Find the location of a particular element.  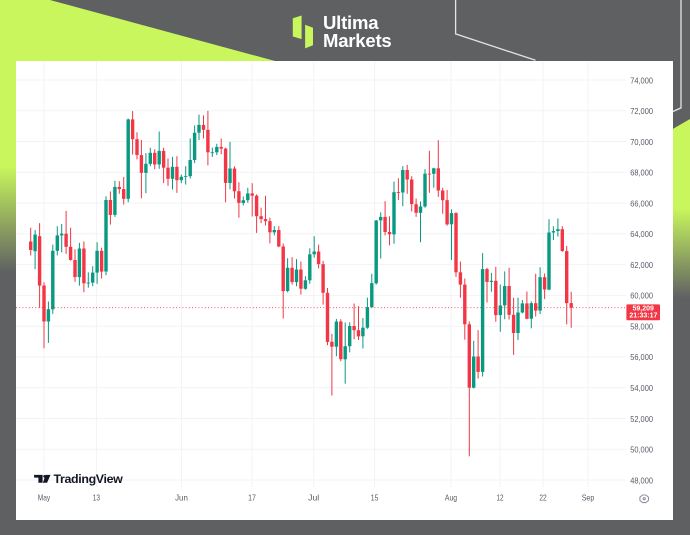

svg-text: 17 is located at coordinates (252, 498).